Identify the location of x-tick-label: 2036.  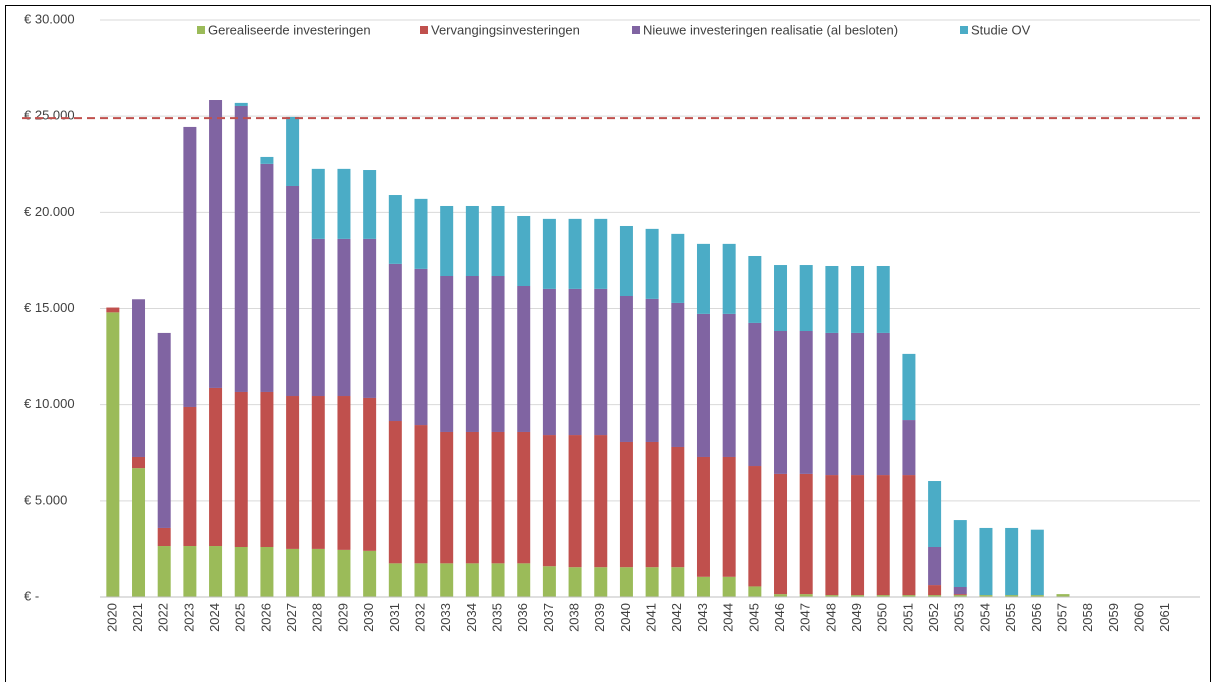
(522, 617).